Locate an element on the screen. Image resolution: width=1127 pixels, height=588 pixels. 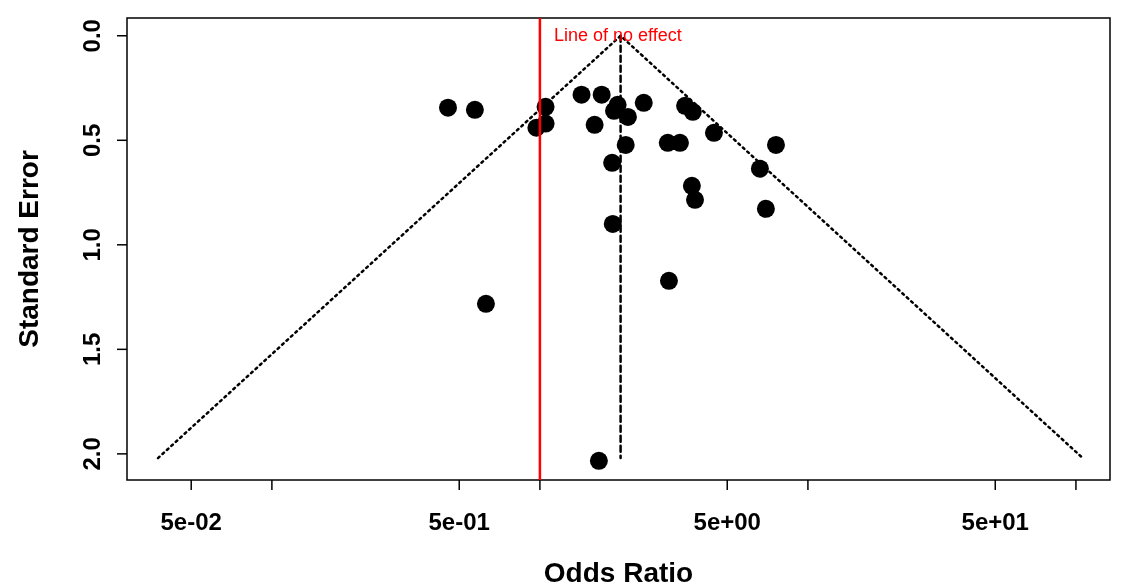
y-axis-title: Standard Error is located at coordinates (28, 249).